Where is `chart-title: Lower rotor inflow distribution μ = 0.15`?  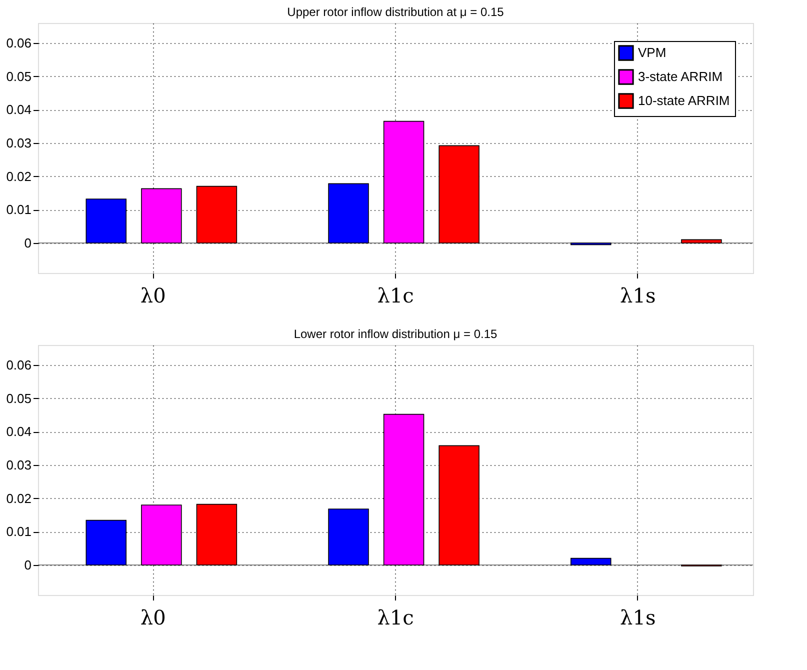
chart-title: Lower rotor inflow distribution μ = 0.15 is located at coordinates (396, 334).